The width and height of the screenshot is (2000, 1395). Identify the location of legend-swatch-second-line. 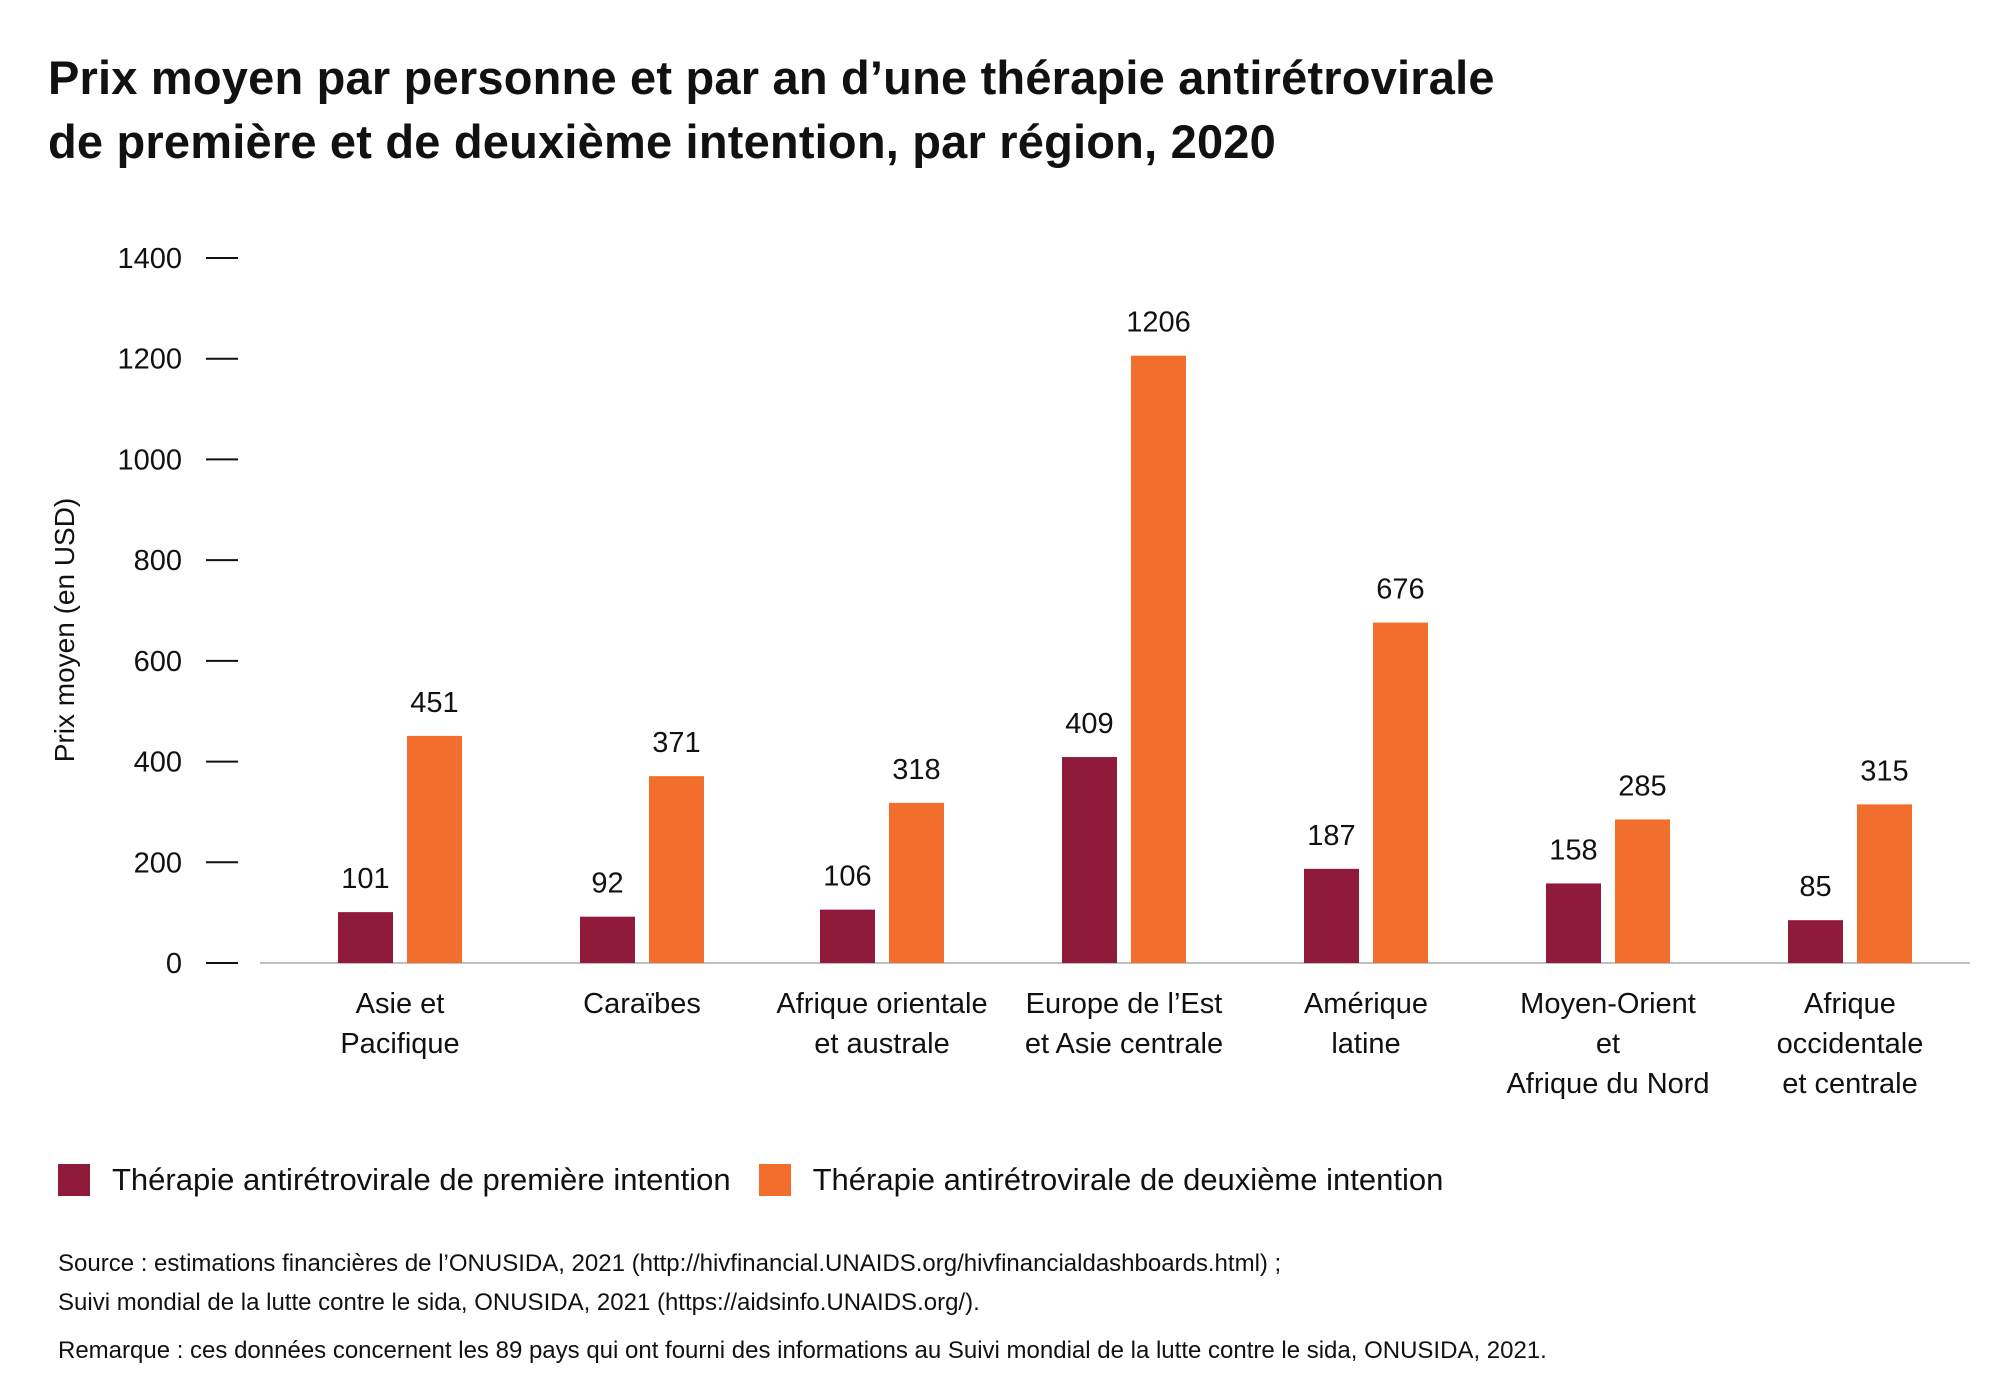
(774, 1180).